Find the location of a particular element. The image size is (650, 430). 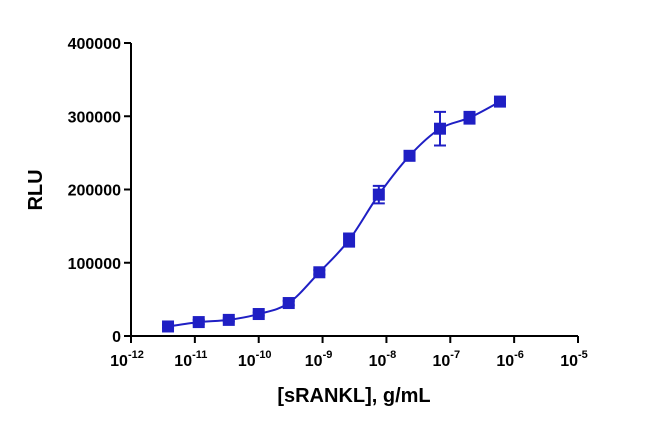

x-tick-exponent: -8 is located at coordinates (391, 355).